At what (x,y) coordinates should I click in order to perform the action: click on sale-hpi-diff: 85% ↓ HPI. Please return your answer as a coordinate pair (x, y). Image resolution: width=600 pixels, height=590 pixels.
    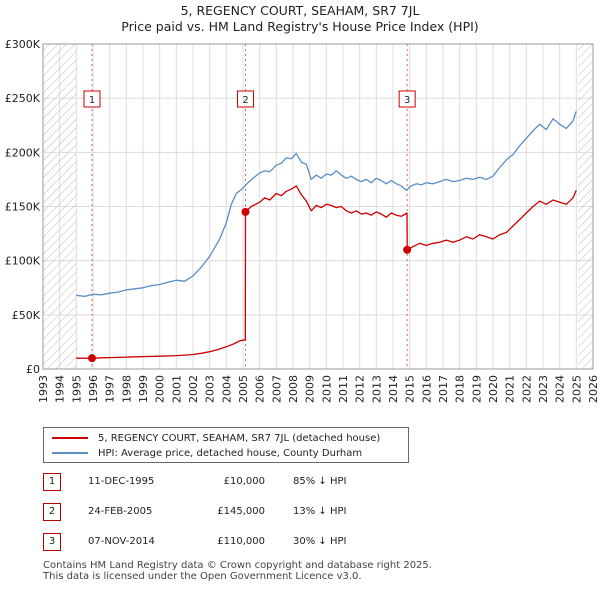
    Looking at the image, I should click on (320, 481).